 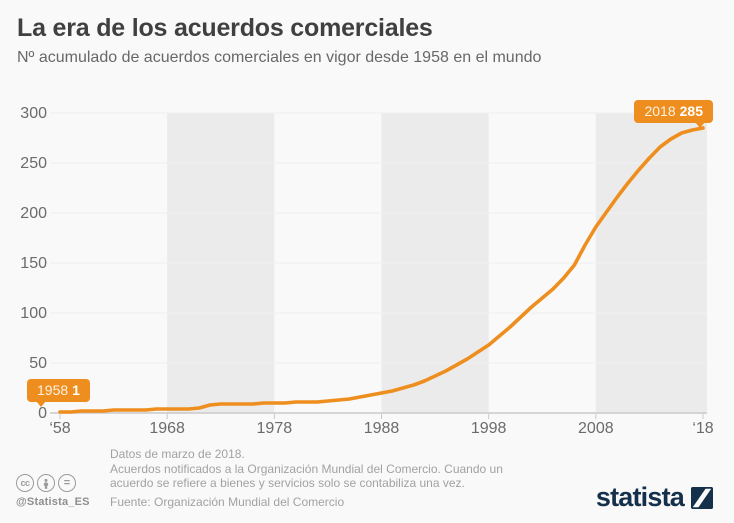 What do you see at coordinates (59, 428) in the screenshot?
I see `x-axis-tick-label: ‘58` at bounding box center [59, 428].